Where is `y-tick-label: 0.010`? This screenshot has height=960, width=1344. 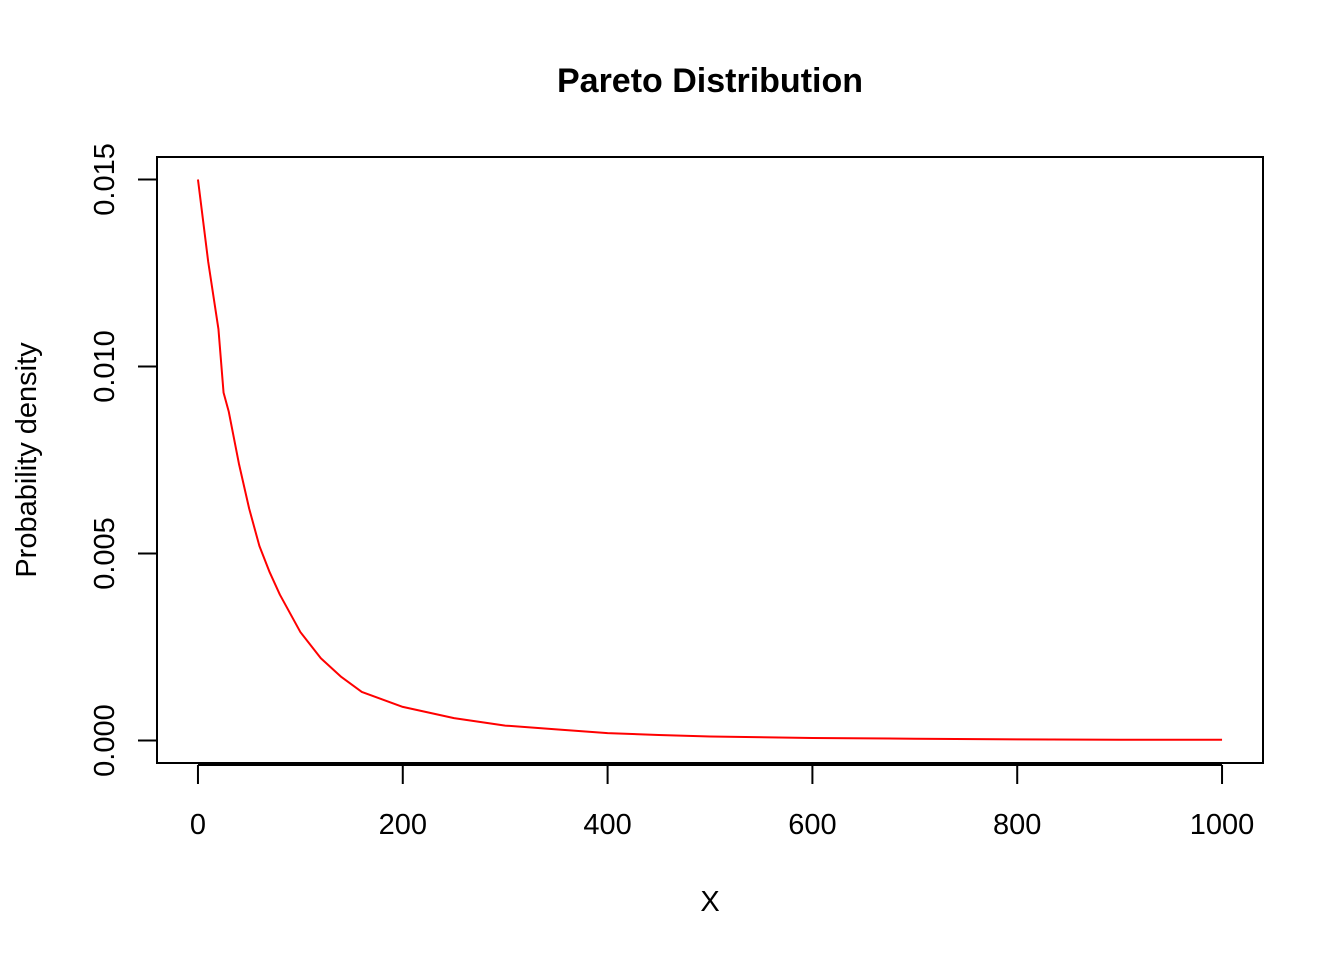 y-tick-label: 0.010 is located at coordinates (105, 366).